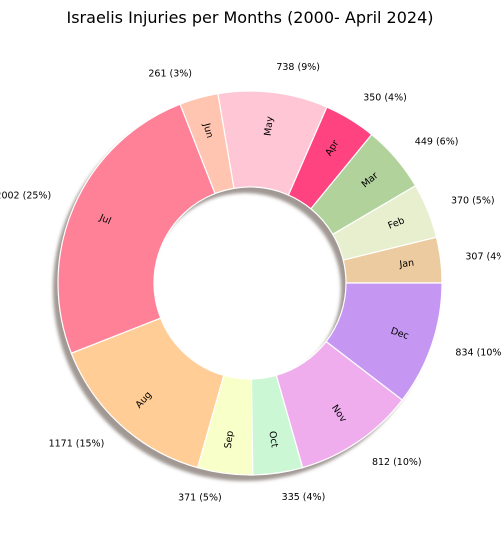 This screenshot has width=501, height=538. I want to click on slice-value-label-nov: 812 (10%), so click(397, 462).